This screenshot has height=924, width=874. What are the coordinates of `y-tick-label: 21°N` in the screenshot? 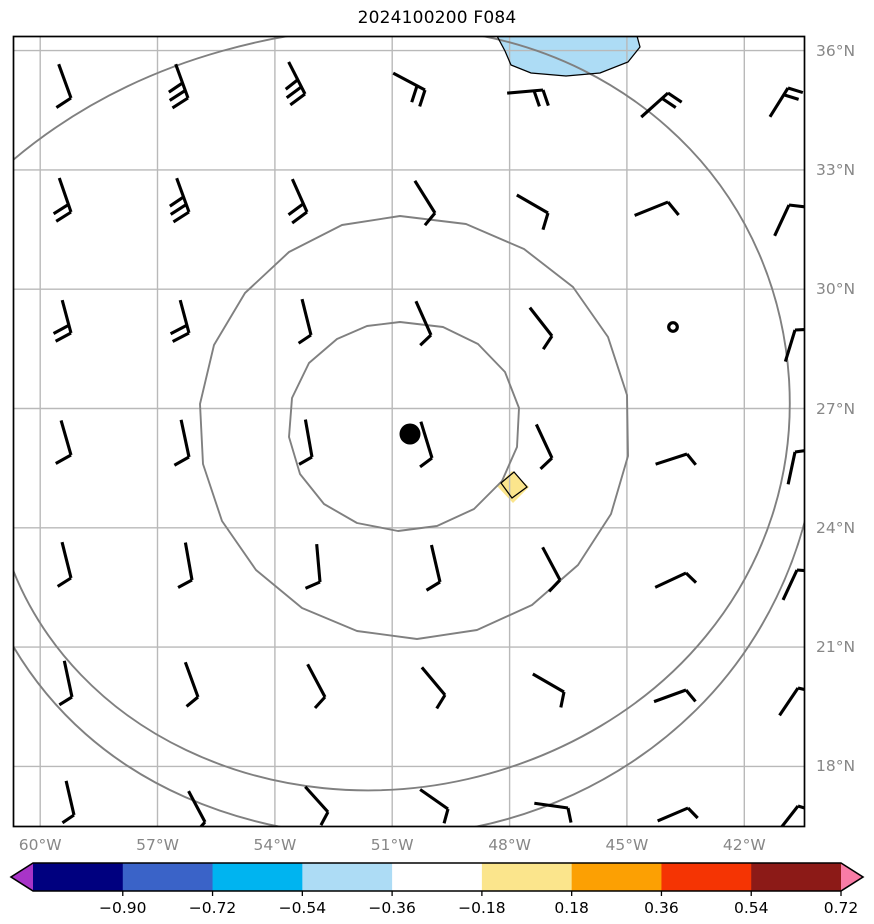 It's located at (835, 647).